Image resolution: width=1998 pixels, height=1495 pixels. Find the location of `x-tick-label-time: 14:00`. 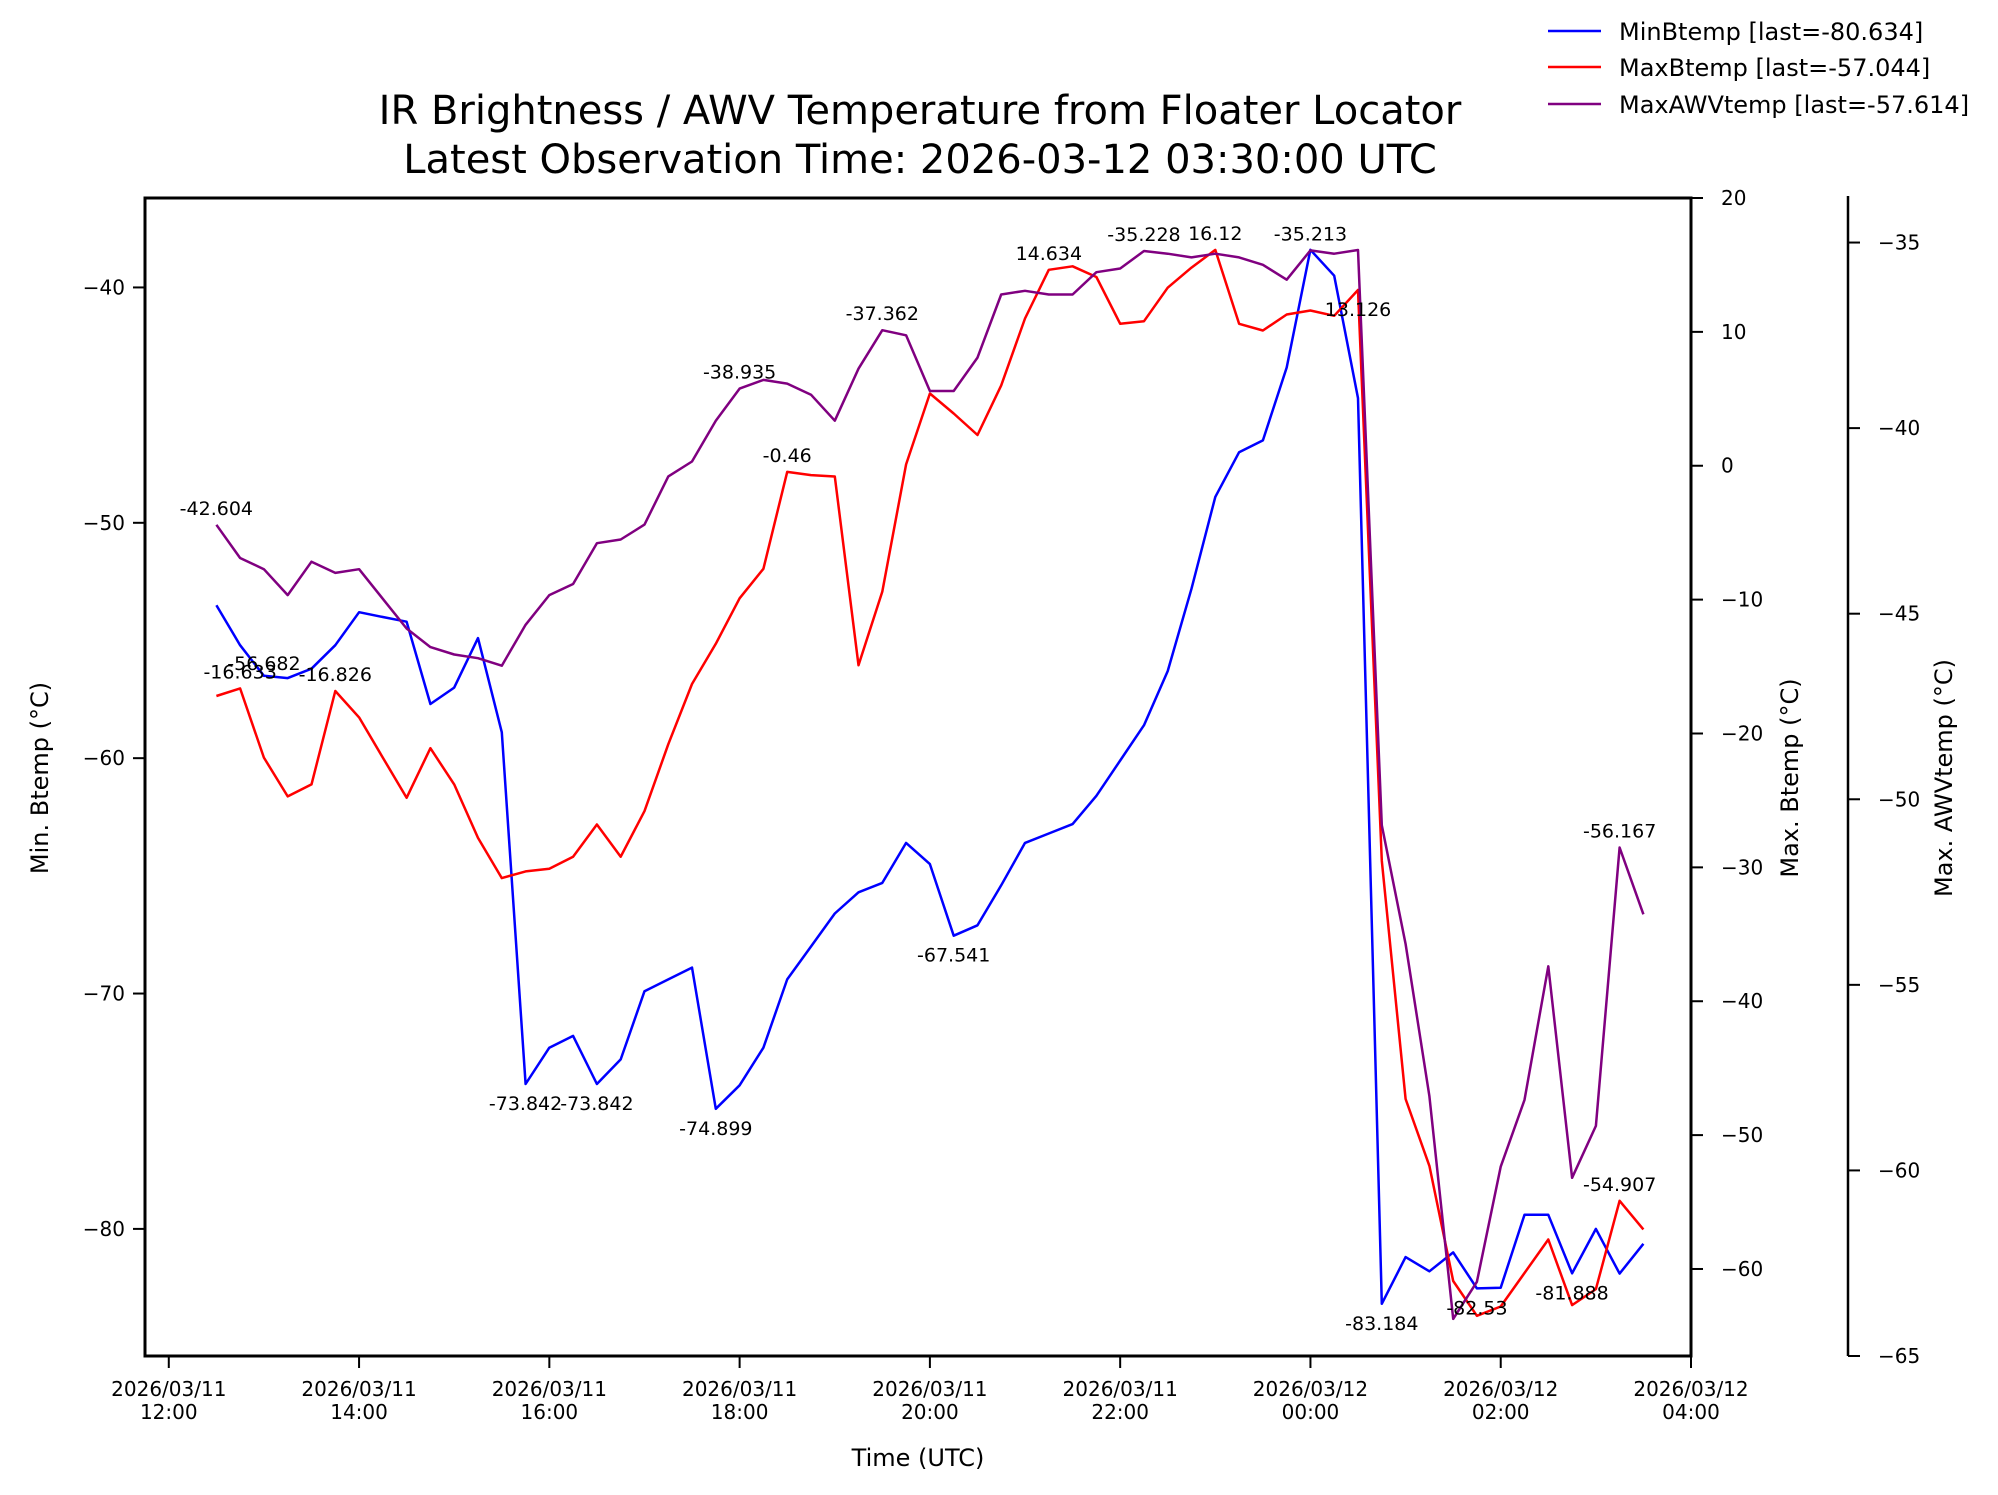

x-tick-label-time: 14:00 is located at coordinates (359, 1412).